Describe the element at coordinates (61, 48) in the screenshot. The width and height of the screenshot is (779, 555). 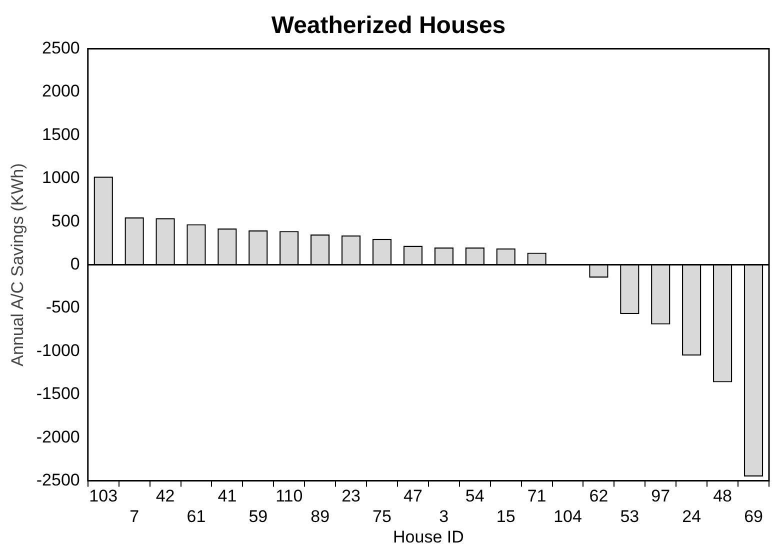
I see `y-tick-label: 2500` at that location.